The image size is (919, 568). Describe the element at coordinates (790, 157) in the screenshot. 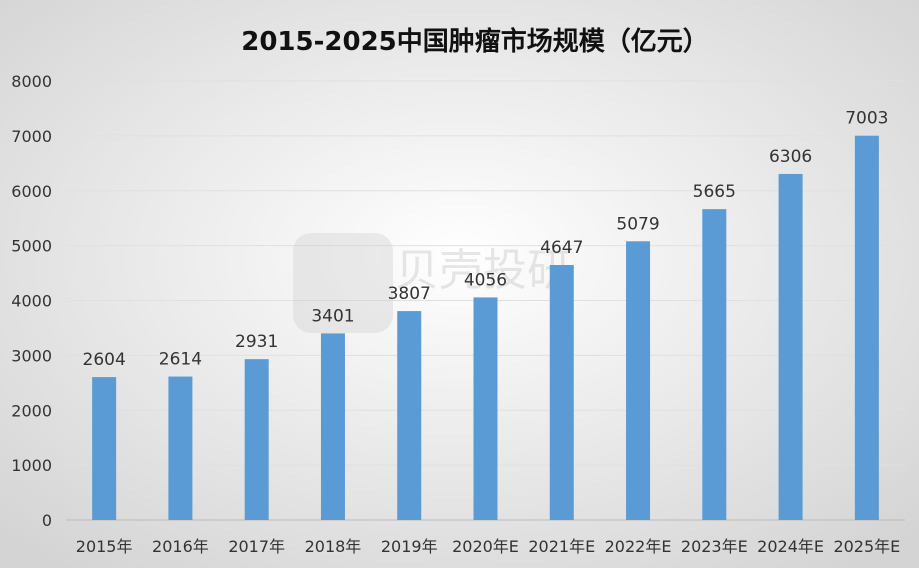

I see `data-label: 6306` at that location.